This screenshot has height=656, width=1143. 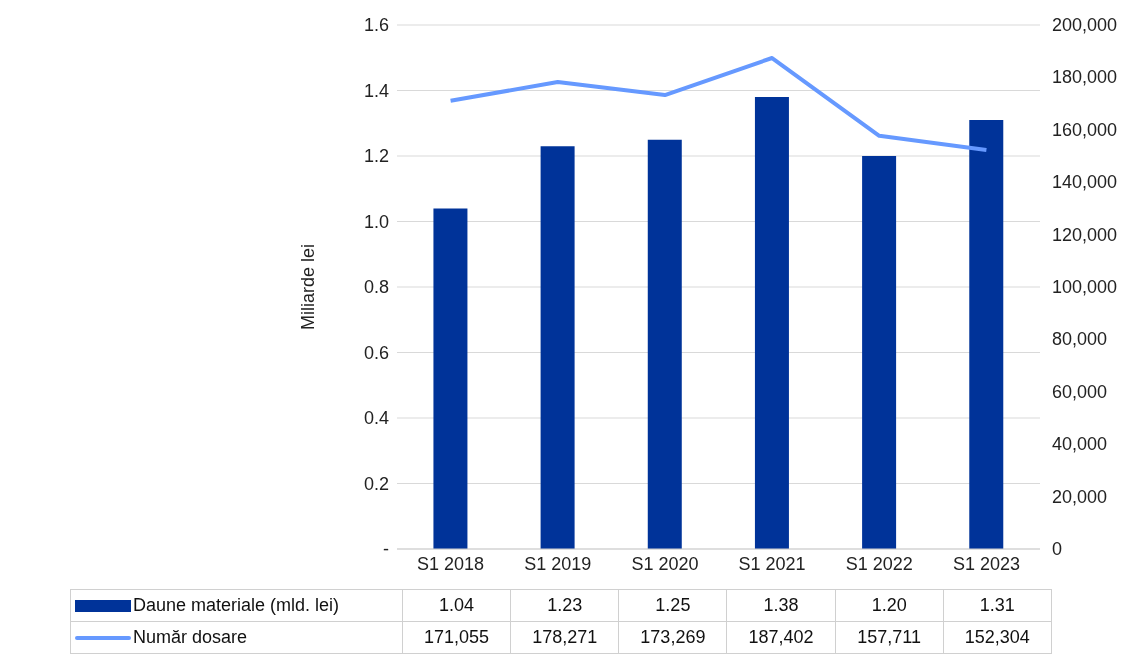 What do you see at coordinates (376, 221) in the screenshot?
I see `y-tick-label: 1.0` at bounding box center [376, 221].